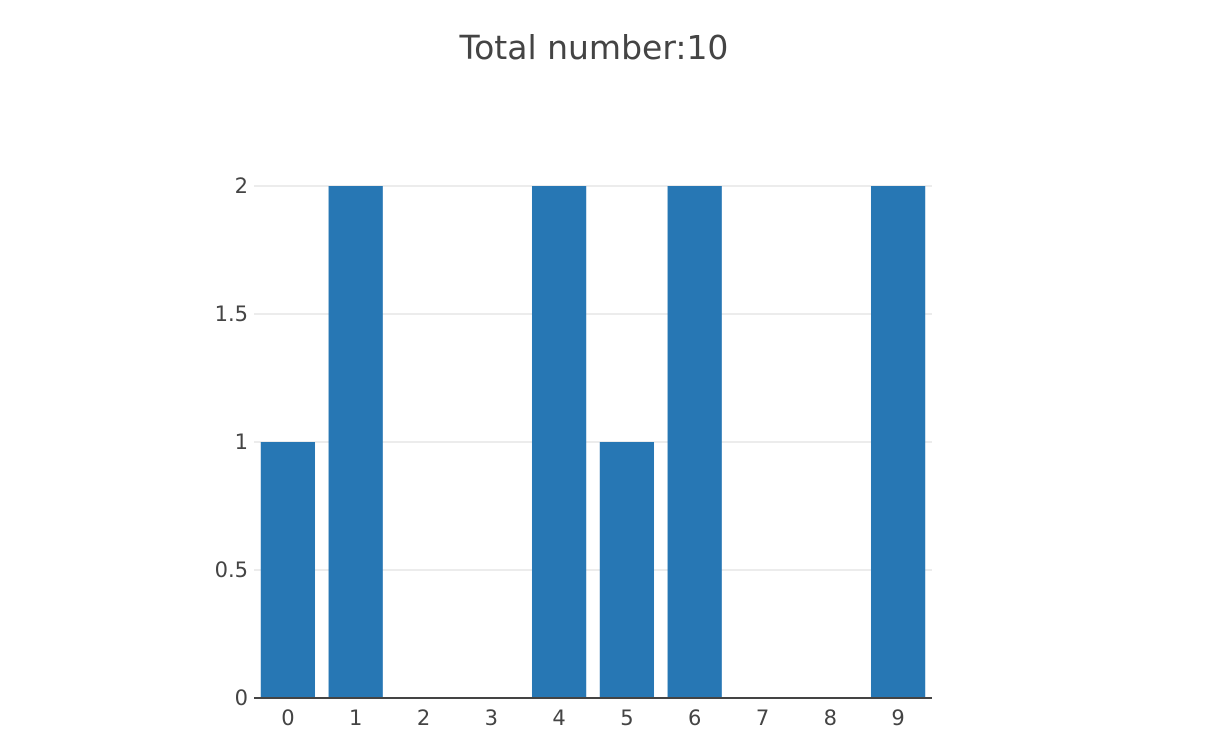 The image size is (1232, 744). Describe the element at coordinates (231, 570) in the screenshot. I see `y-tick-label: 0.5` at that location.